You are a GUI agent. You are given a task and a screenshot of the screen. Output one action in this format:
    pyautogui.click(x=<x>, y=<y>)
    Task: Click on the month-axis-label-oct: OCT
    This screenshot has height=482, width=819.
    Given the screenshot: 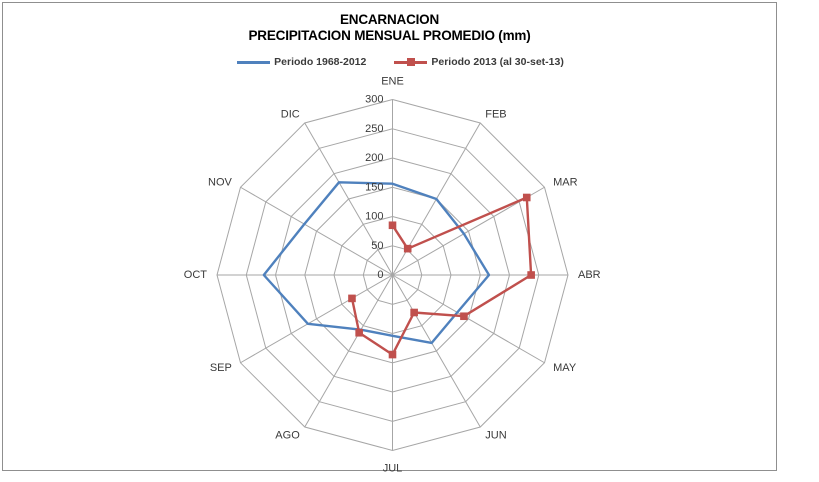 What is the action you would take?
    pyautogui.click(x=196, y=275)
    